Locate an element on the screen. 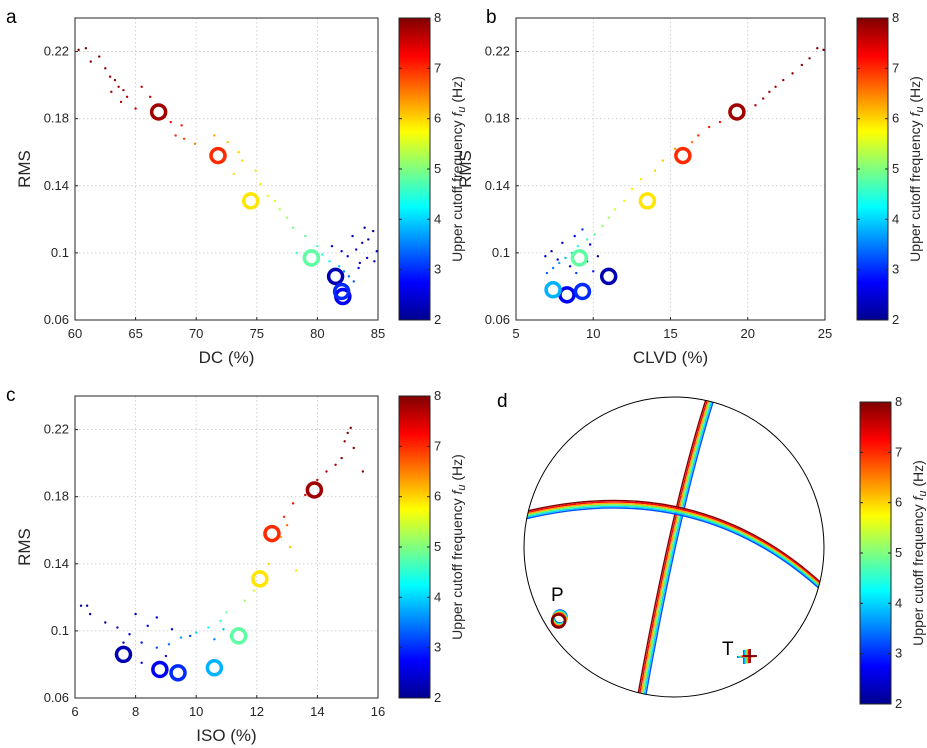 This screenshot has height=748, width=927. panel-label-d: d is located at coordinates (502, 401).